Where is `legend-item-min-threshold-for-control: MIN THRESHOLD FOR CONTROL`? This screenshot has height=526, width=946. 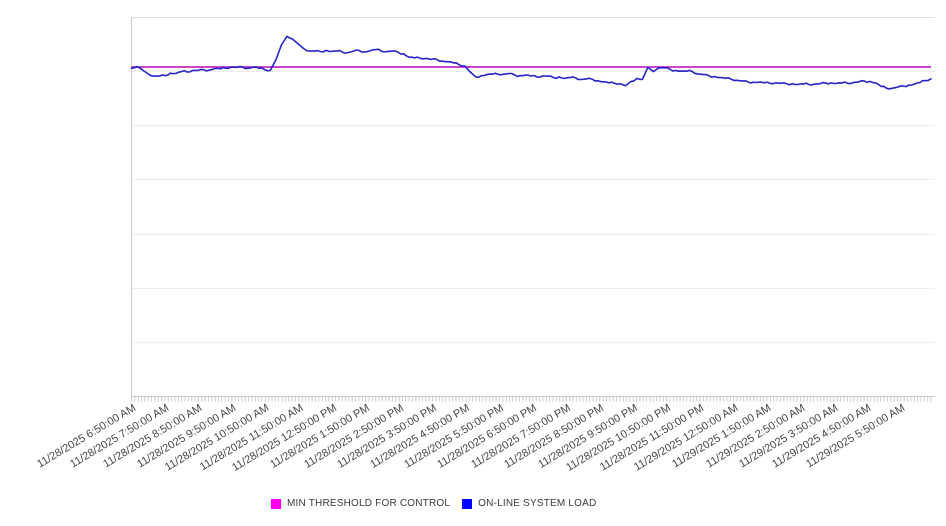 legend-item-min-threshold-for-control: MIN THRESHOLD FOR CONTROL is located at coordinates (360, 503).